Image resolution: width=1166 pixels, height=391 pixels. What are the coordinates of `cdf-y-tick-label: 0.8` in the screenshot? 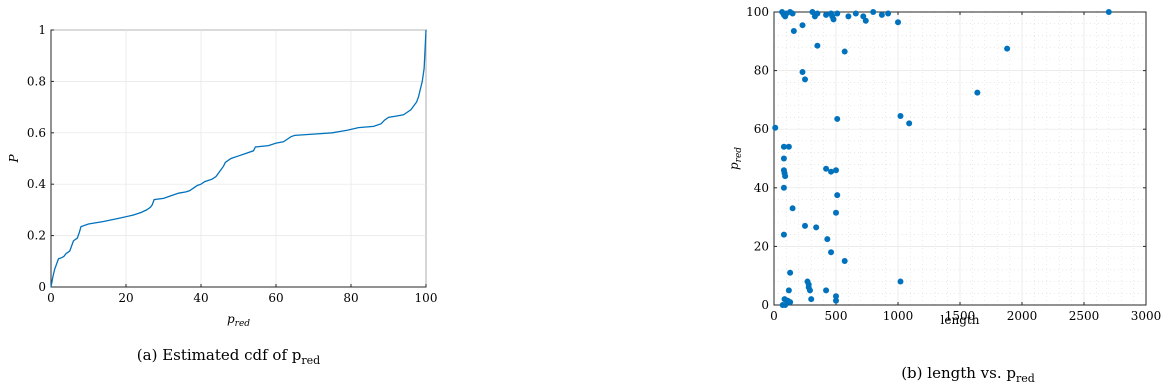 It's located at (36, 81).